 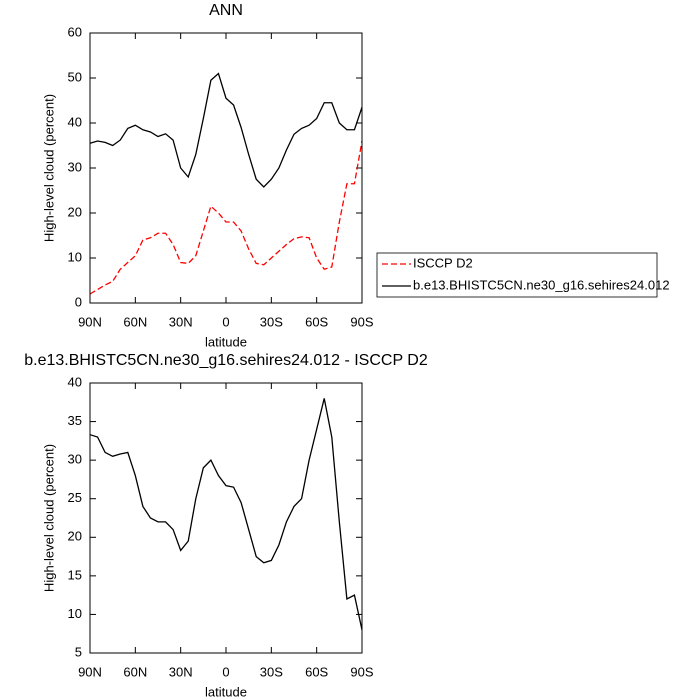 I want to click on y-tick-label: 0, so click(x=78, y=301).